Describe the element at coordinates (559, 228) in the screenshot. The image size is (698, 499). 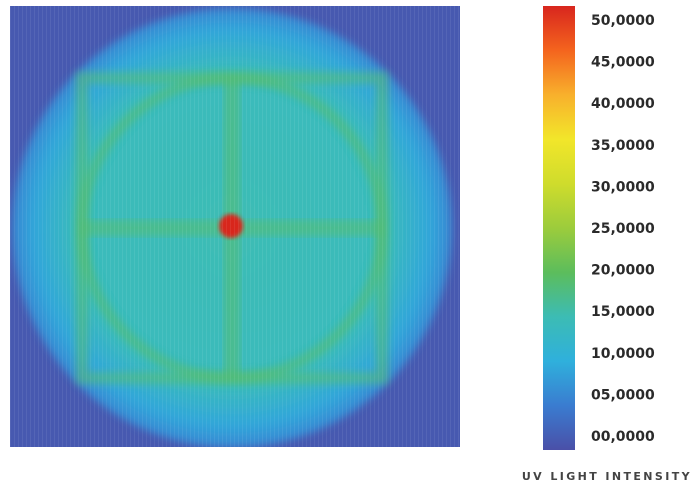
I see `colorbar-gradient` at that location.